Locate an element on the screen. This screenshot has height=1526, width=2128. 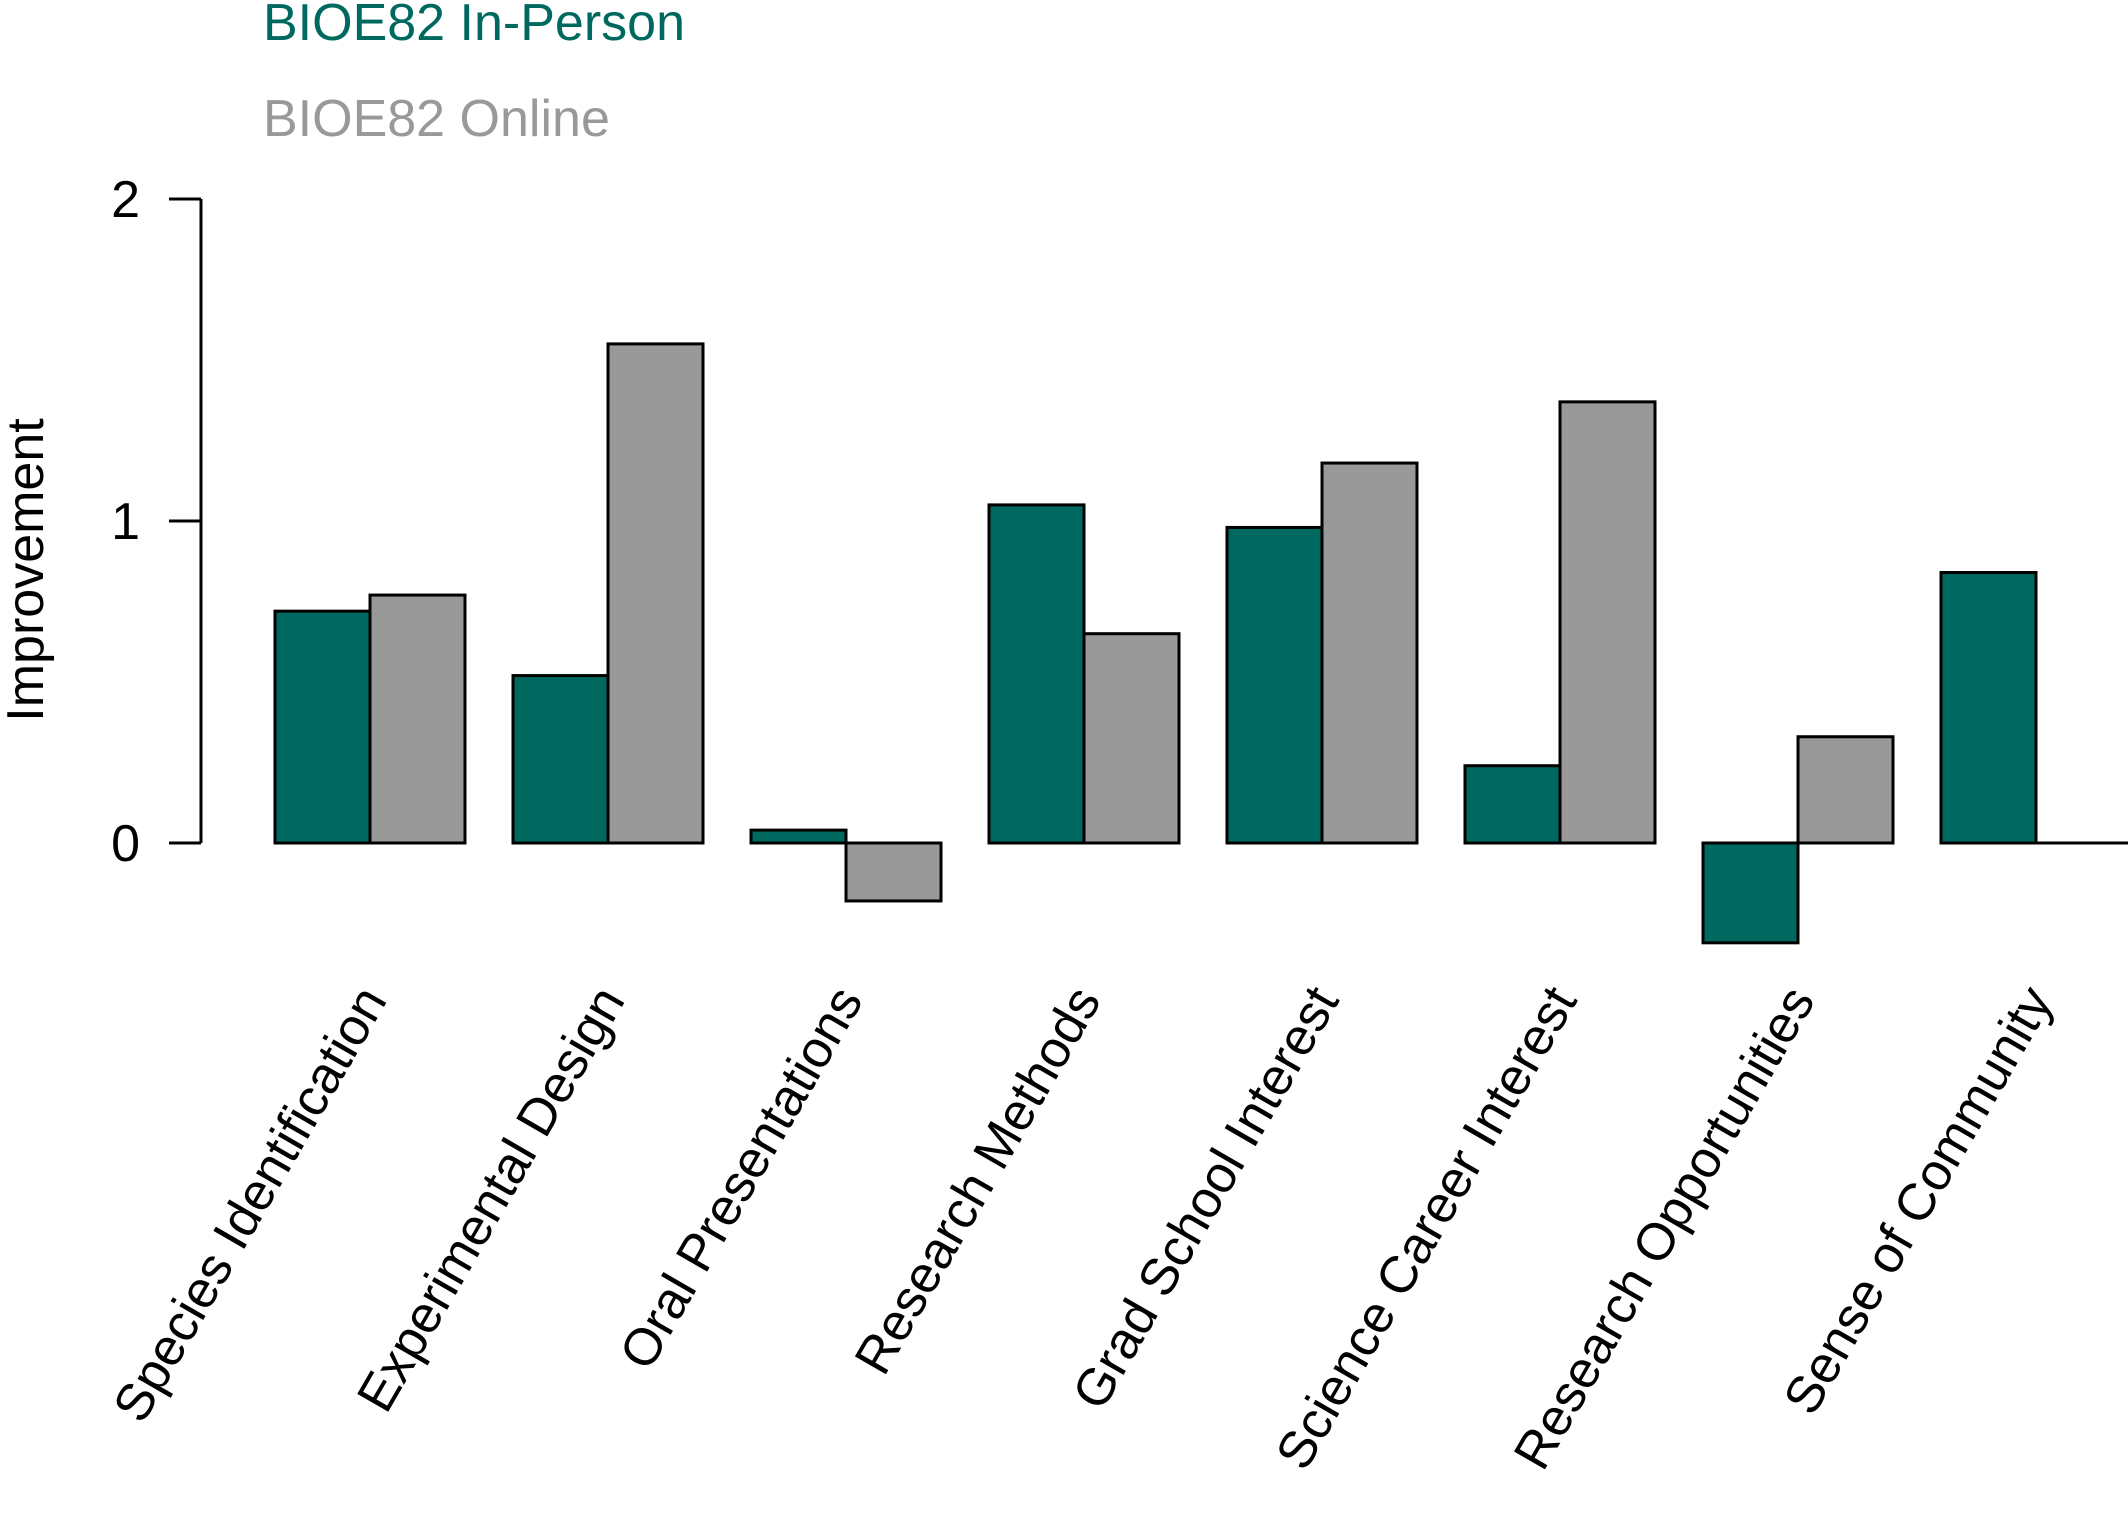
x-tick-label: Research Methods is located at coordinates (978, 1180).